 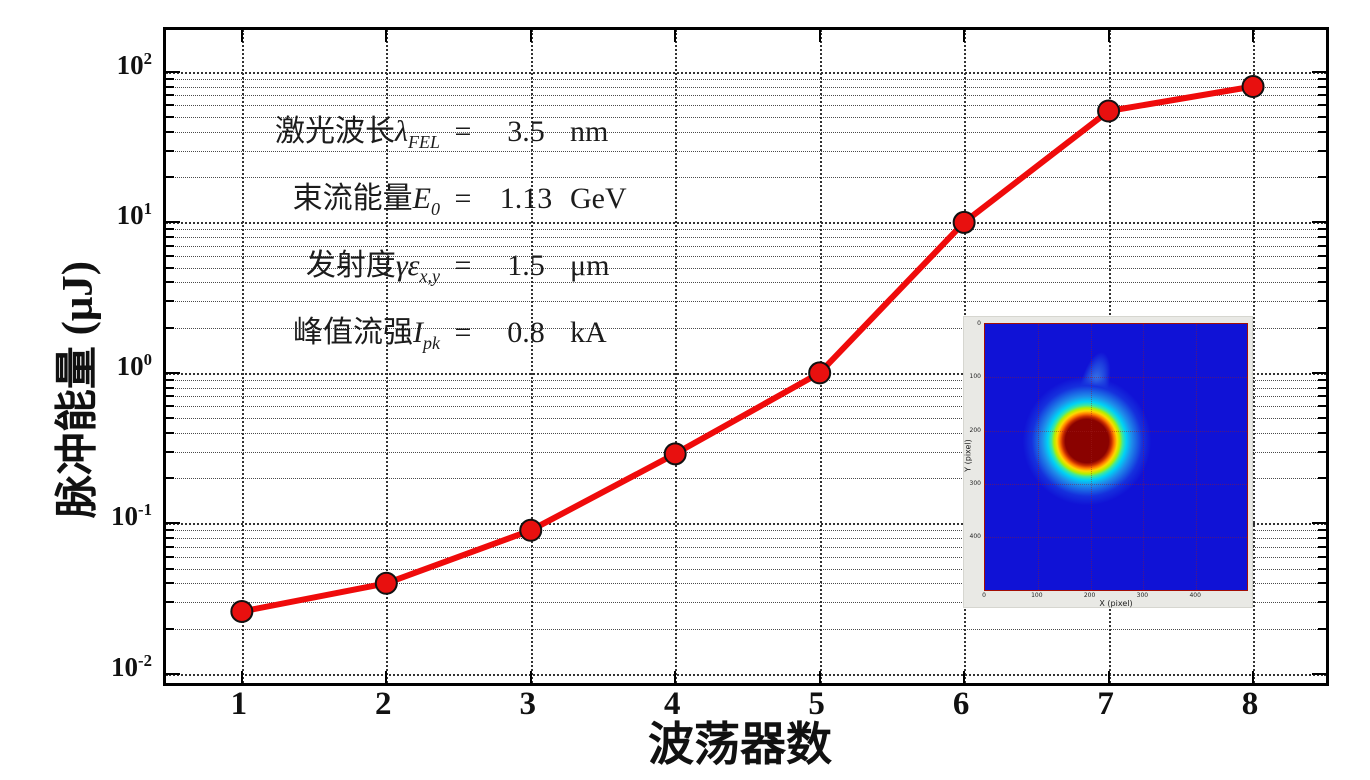 I want to click on annotation-value: 1.13, so click(x=526, y=198).